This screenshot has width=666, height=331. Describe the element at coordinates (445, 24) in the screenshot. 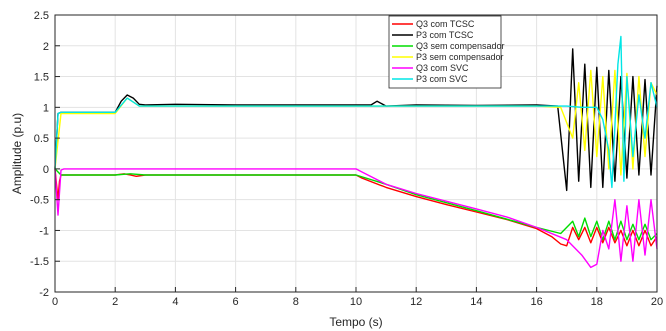

I see `legend-label: Q3 com TCSC` at that location.